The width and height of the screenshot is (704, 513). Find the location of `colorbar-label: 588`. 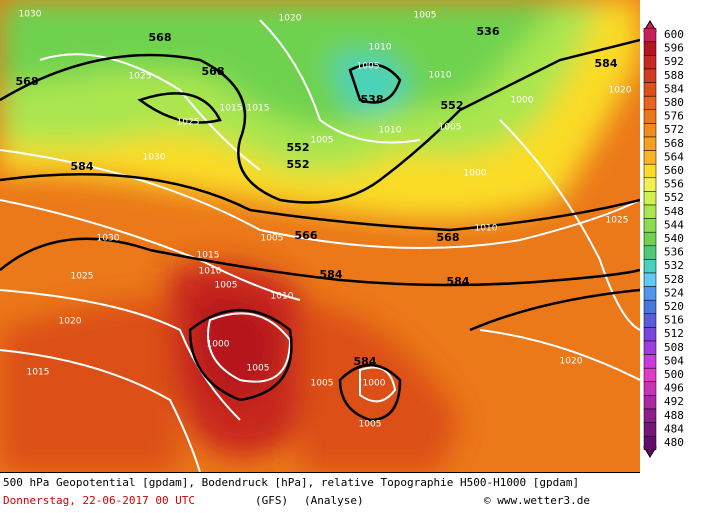

colorbar-label: 588 is located at coordinates (674, 75).